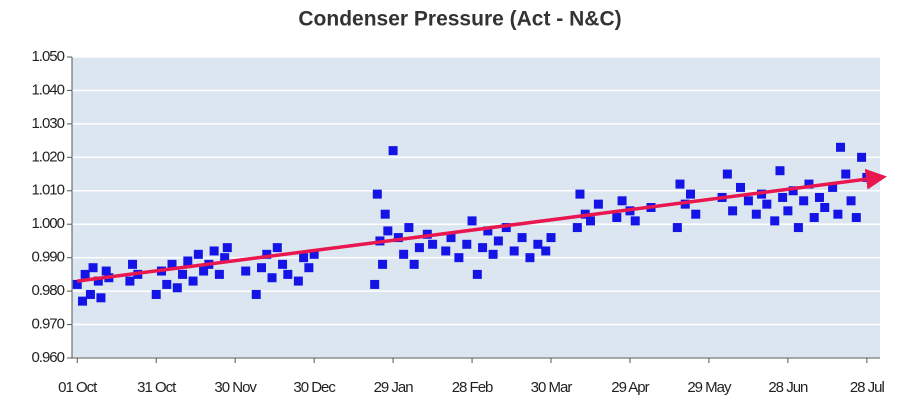 The height and width of the screenshot is (415, 898). I want to click on y-tick-label: 0.990, so click(47, 257).